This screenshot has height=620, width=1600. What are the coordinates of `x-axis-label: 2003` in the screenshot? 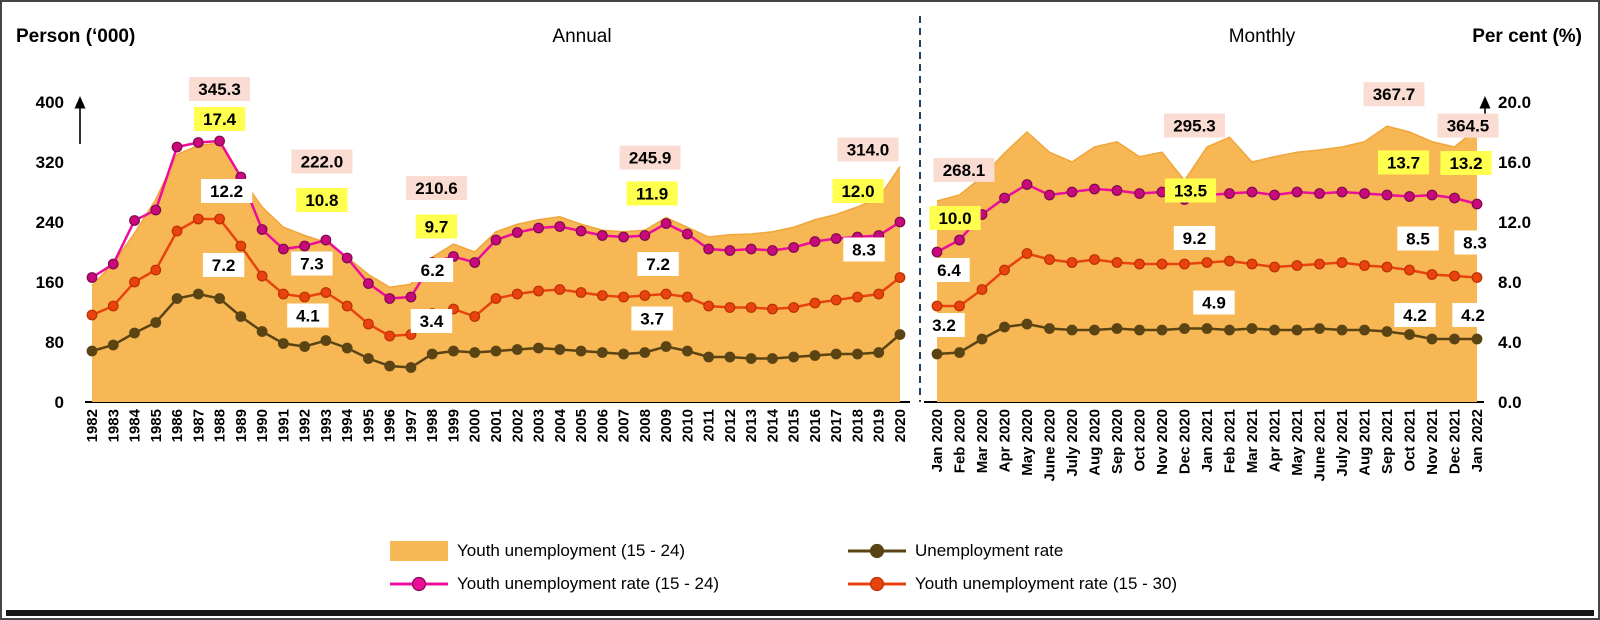 It's located at (539, 425).